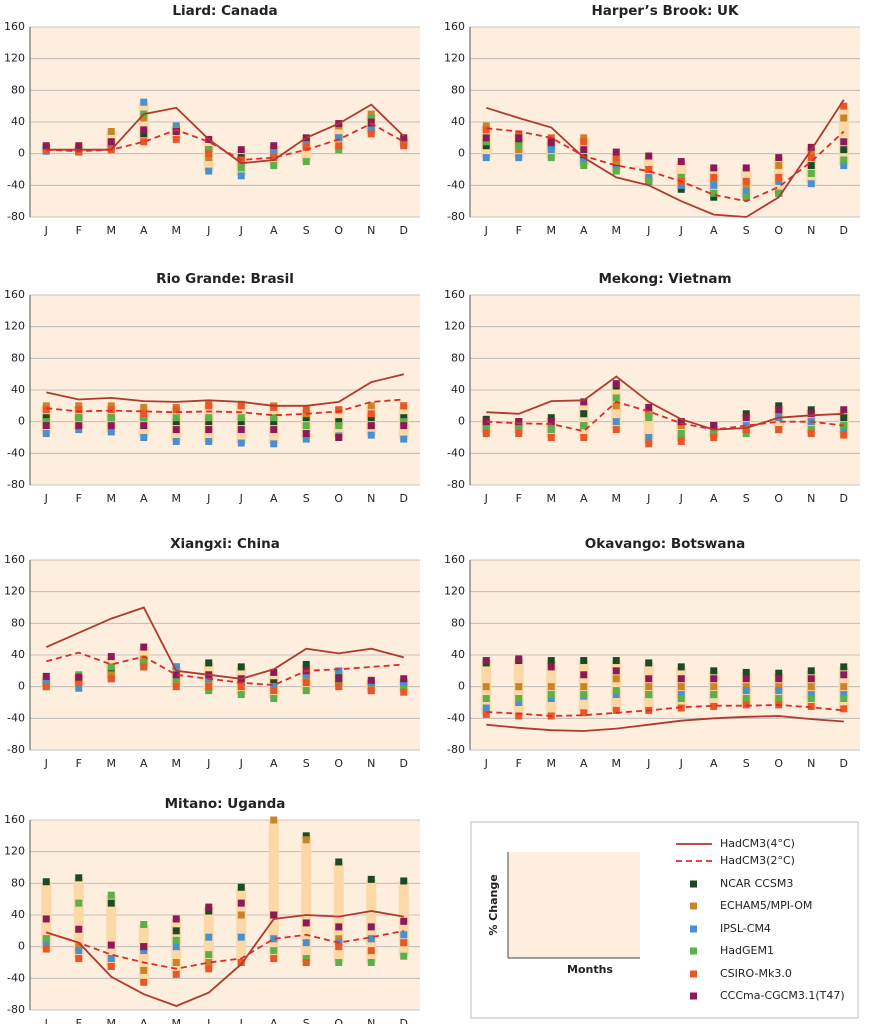 This screenshot has height=1024, width=871. What do you see at coordinates (225, 279) in the screenshot?
I see `panel-title: Rio Grande: Brasil` at bounding box center [225, 279].